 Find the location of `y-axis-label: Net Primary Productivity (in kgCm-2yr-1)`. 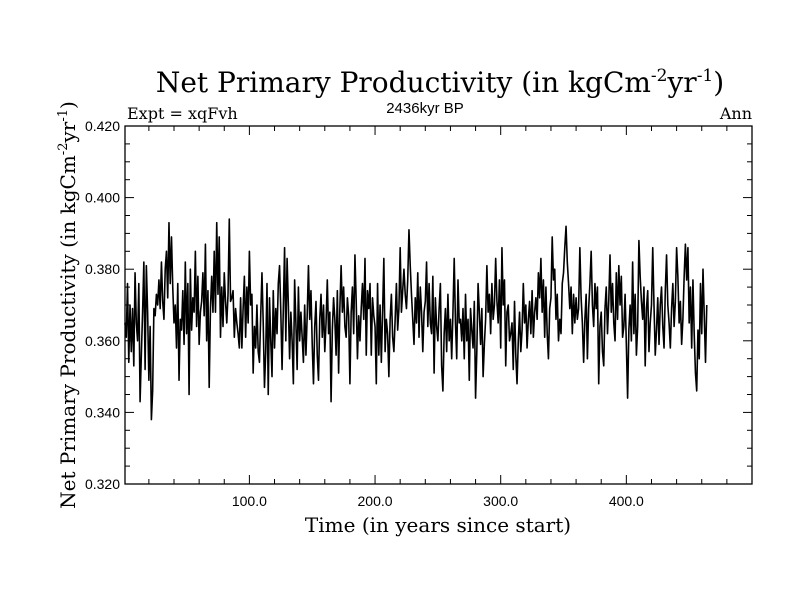

y-axis-label: Net Primary Productivity (in kgCm-2yr-1) is located at coordinates (68, 305).